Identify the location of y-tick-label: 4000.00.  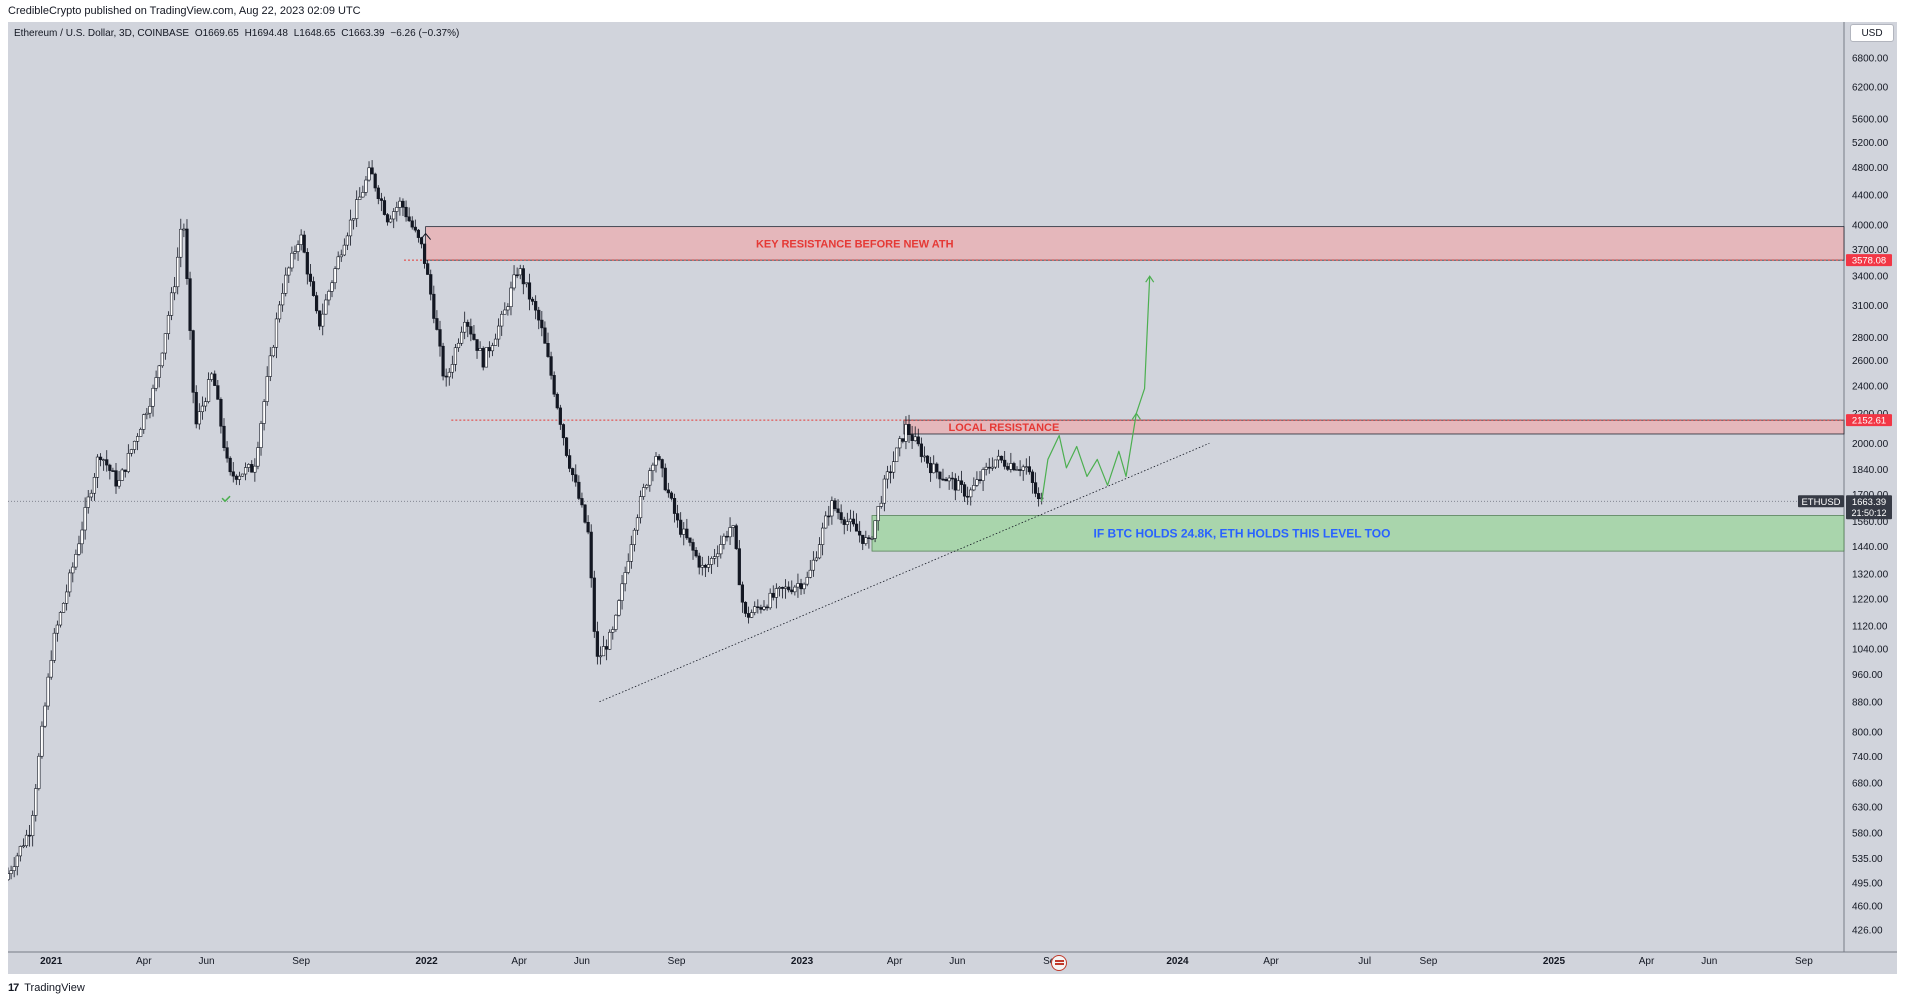
(1870, 226).